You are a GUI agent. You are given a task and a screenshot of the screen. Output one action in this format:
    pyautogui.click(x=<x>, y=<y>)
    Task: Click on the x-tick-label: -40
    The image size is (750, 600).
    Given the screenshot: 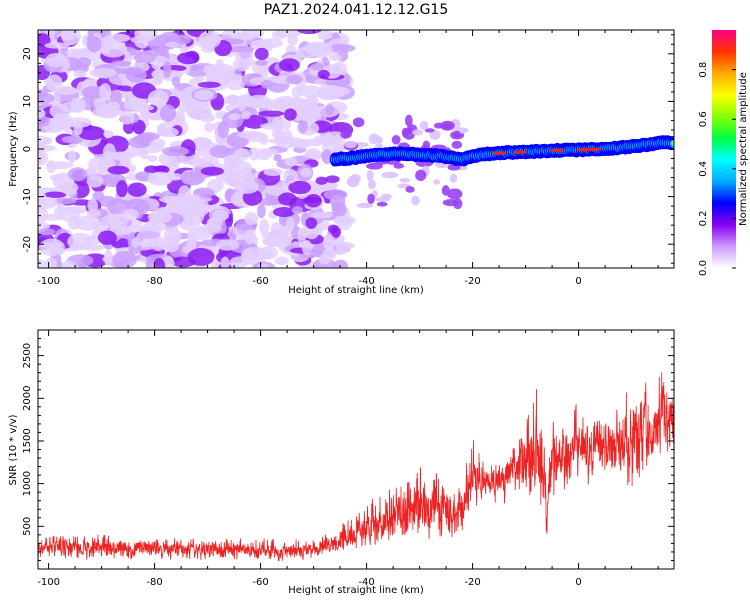 What is the action you would take?
    pyautogui.click(x=366, y=582)
    